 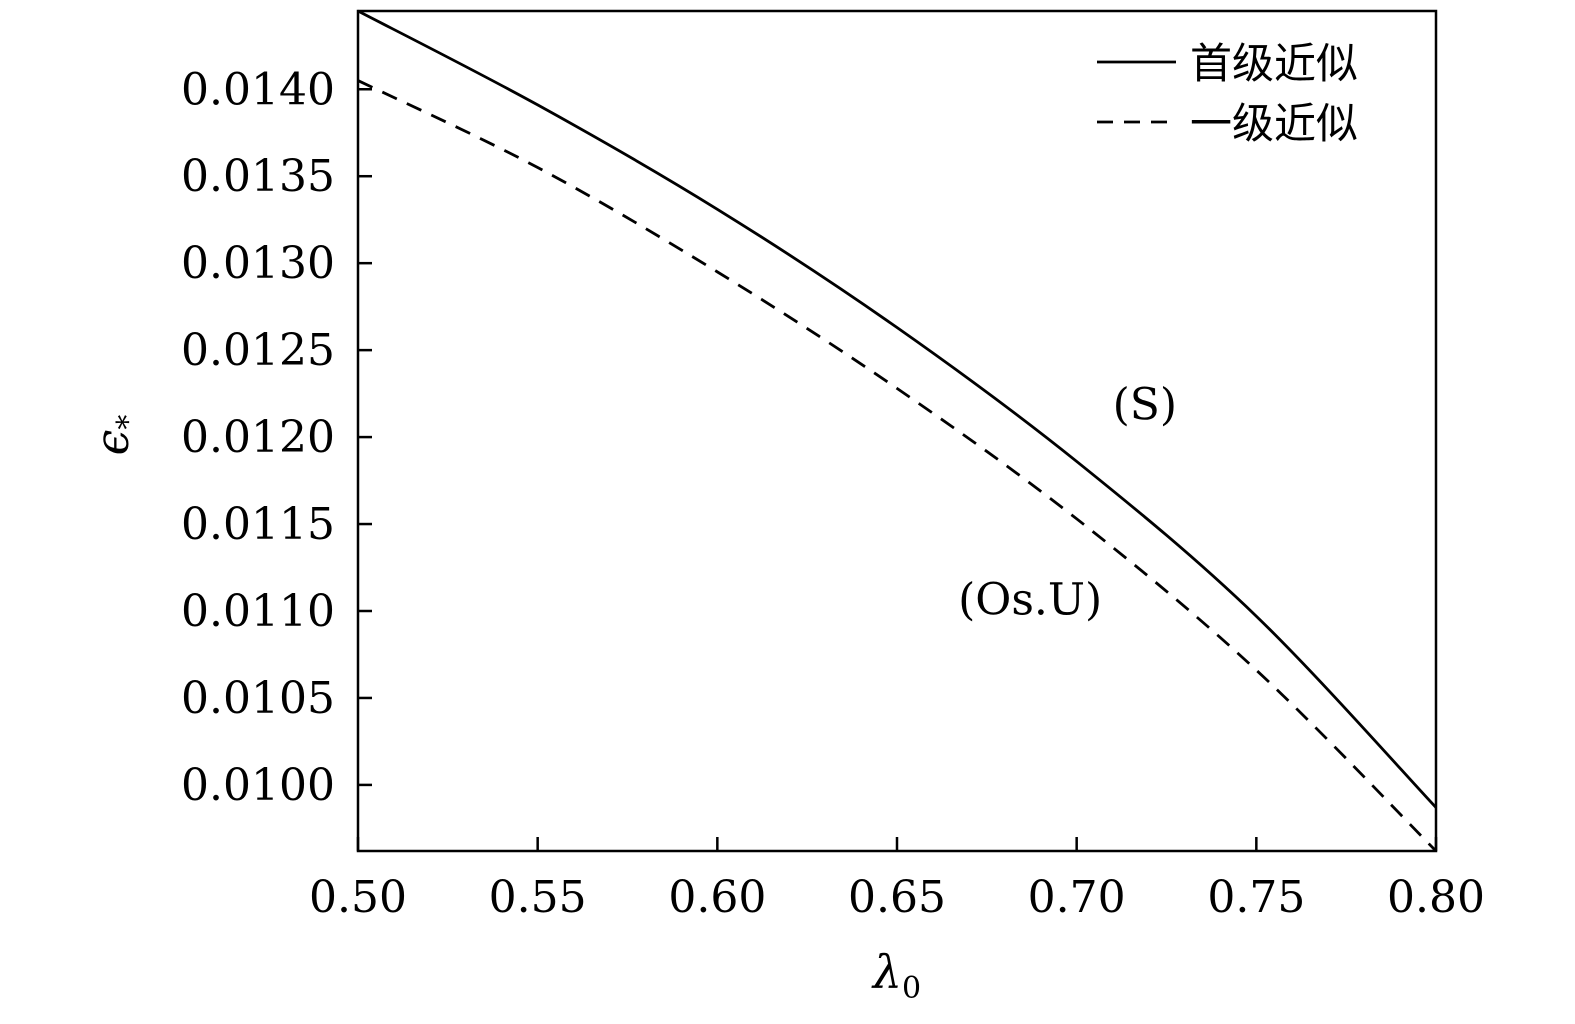 I want to click on legend: 首级近似 一级近似, so click(x=1227, y=93).